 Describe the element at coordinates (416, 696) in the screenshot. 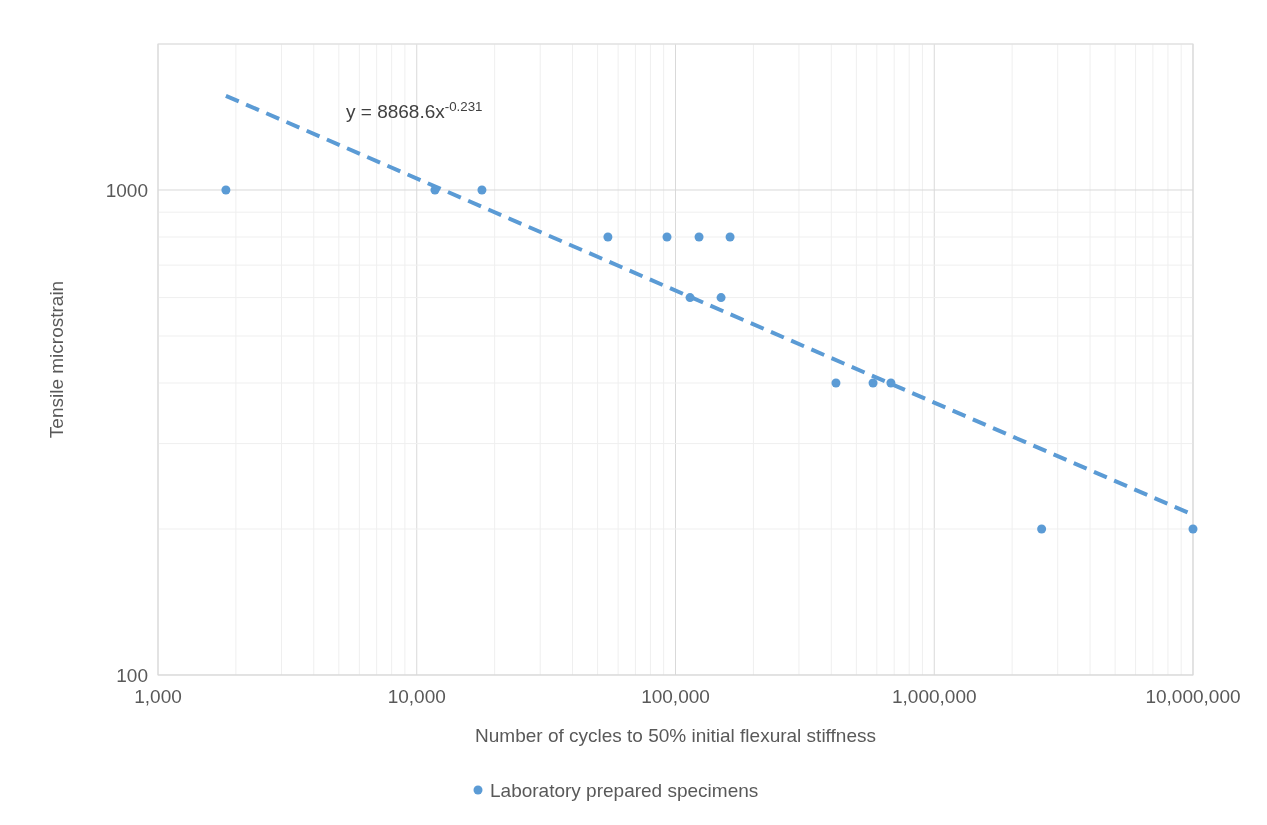

I see `x-tick-label: 10,000` at that location.